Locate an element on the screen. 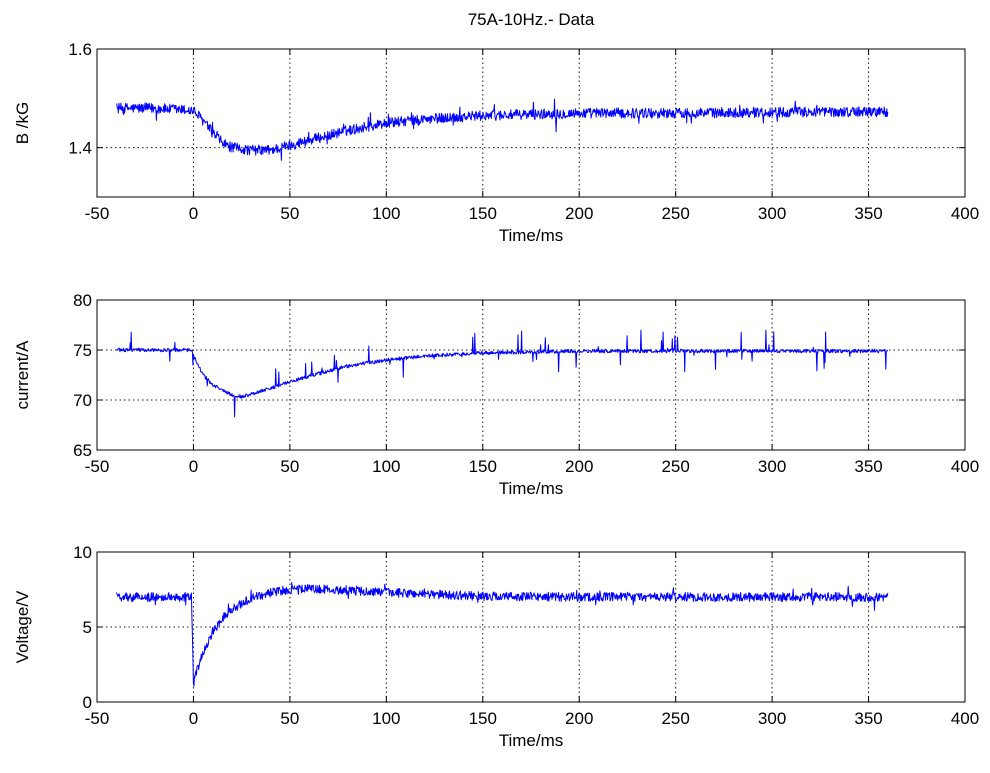 This screenshot has height=773, width=990. y-tick-label: 1.4 is located at coordinates (80, 148).